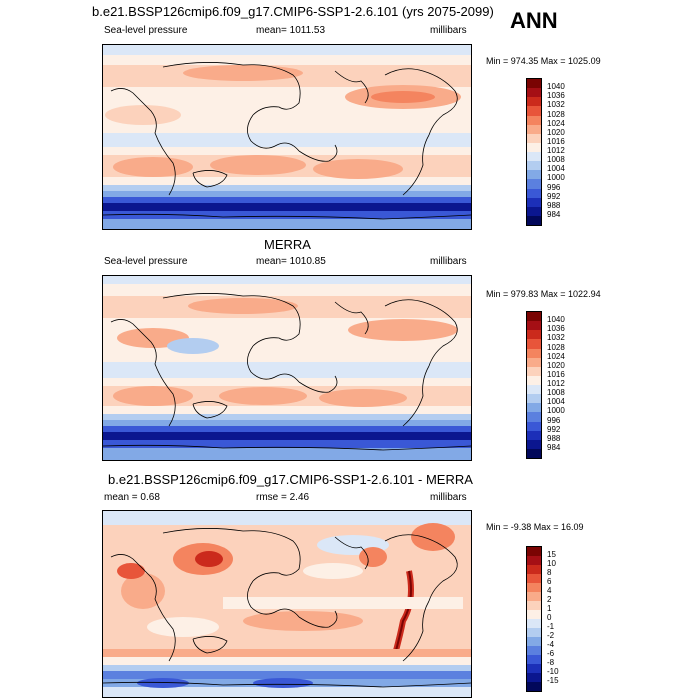  What do you see at coordinates (283, 497) in the screenshot?
I see `panel3-rmse-label: rmse = 2.46` at bounding box center [283, 497].